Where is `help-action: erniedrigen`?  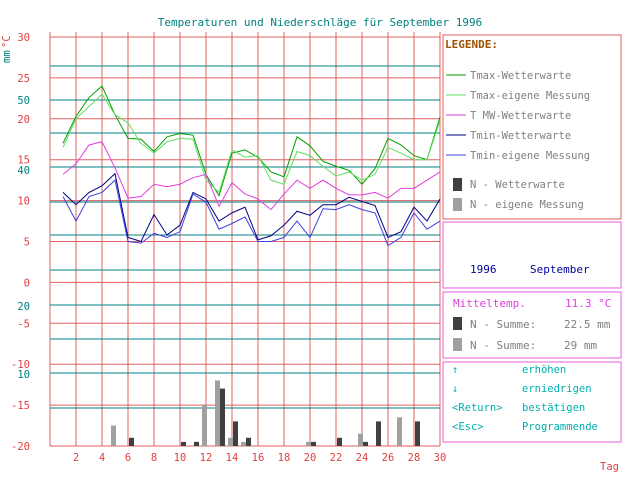 help-action: erniedrigen is located at coordinates (557, 389).